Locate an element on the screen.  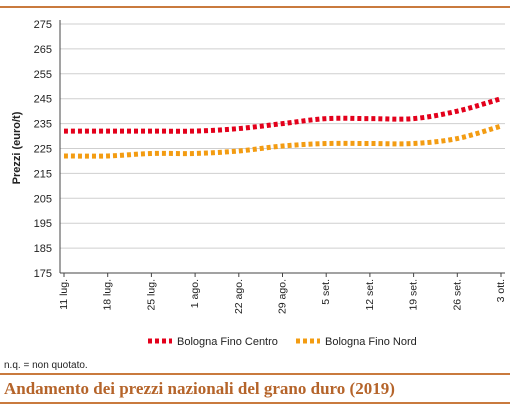
y-tick-label-225: 225 is located at coordinates (43, 150).